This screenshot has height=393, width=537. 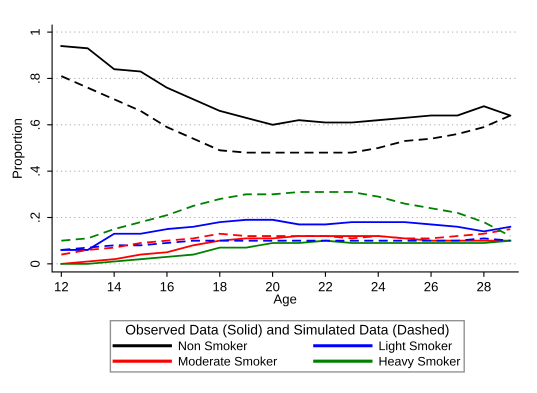 What do you see at coordinates (35, 32) in the screenshot?
I see `y-tick-label: 1` at bounding box center [35, 32].